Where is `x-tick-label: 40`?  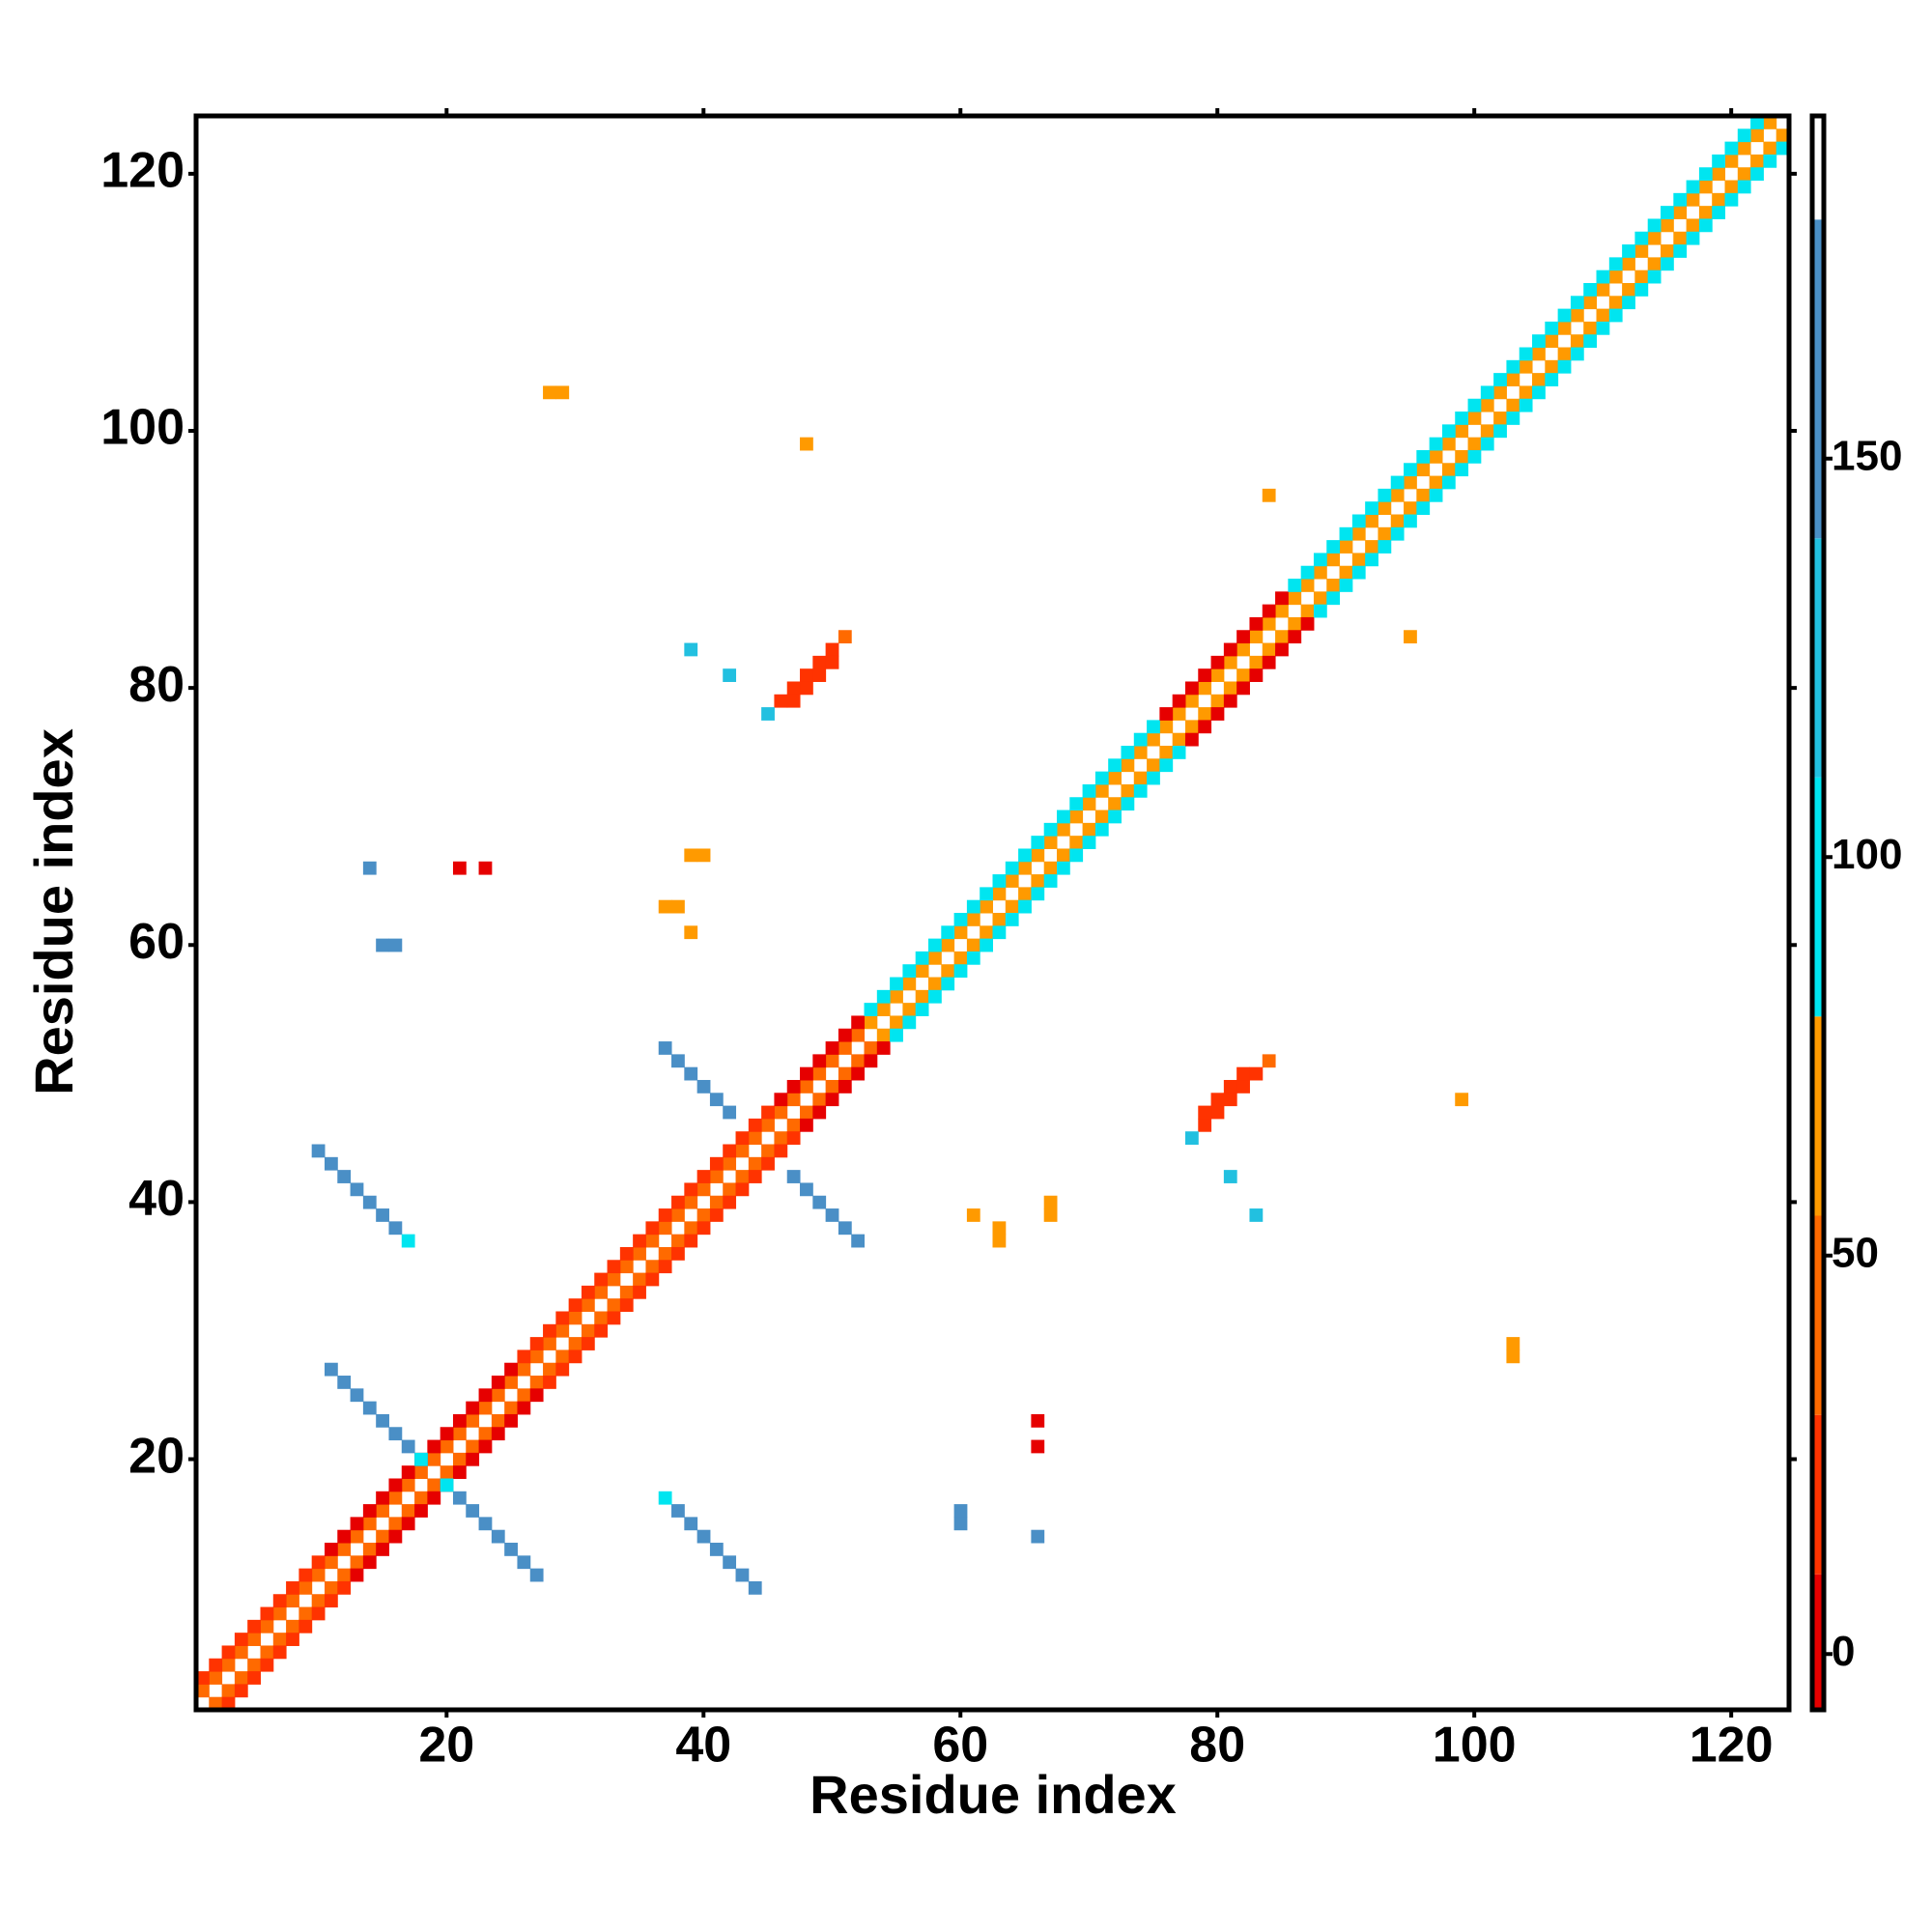
x-tick-label: 40 is located at coordinates (703, 1746).